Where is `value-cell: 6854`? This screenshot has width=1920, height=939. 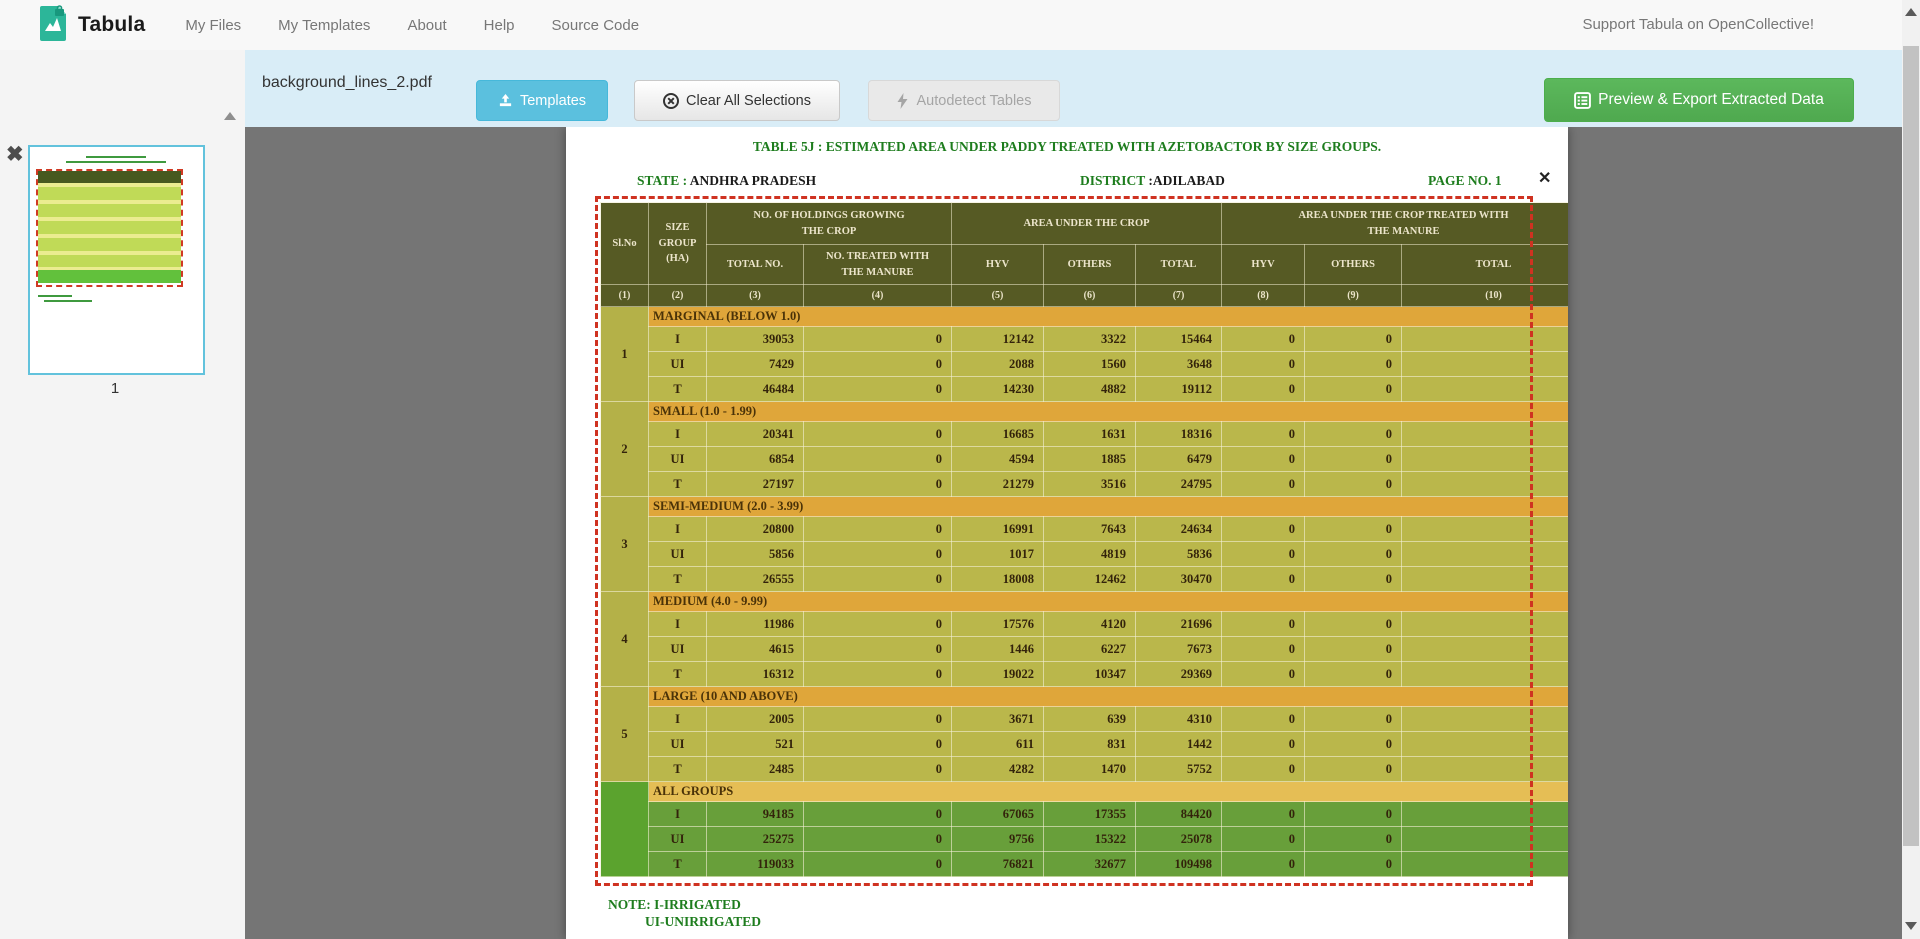 value-cell: 6854 is located at coordinates (755, 459).